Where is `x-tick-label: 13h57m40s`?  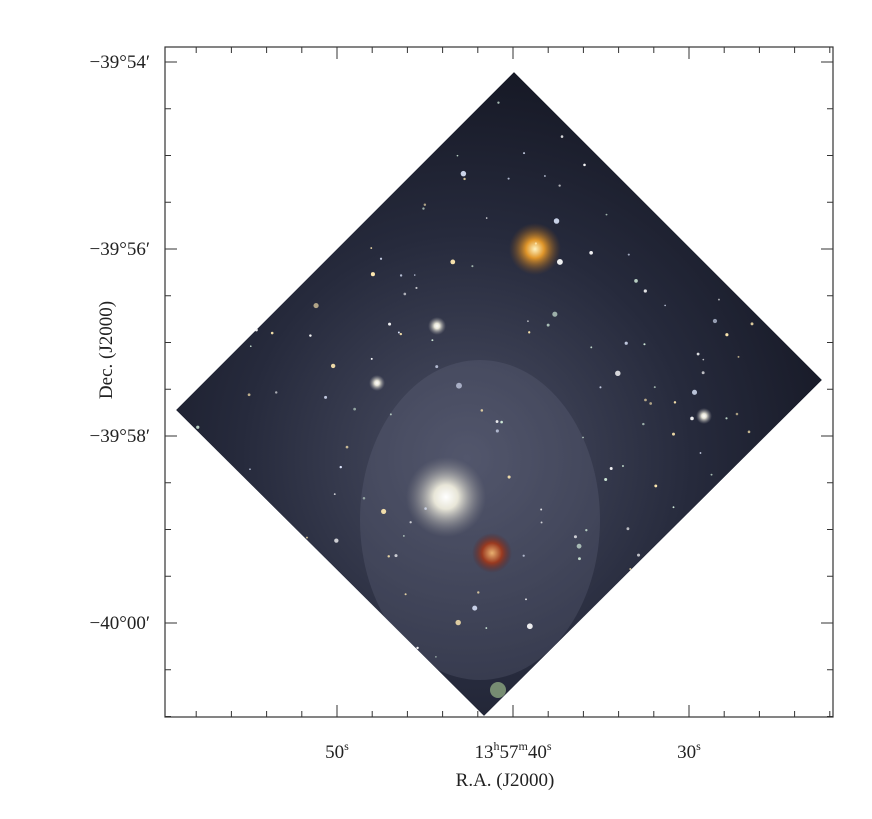
x-tick-label: 13h57m40s is located at coordinates (512, 751).